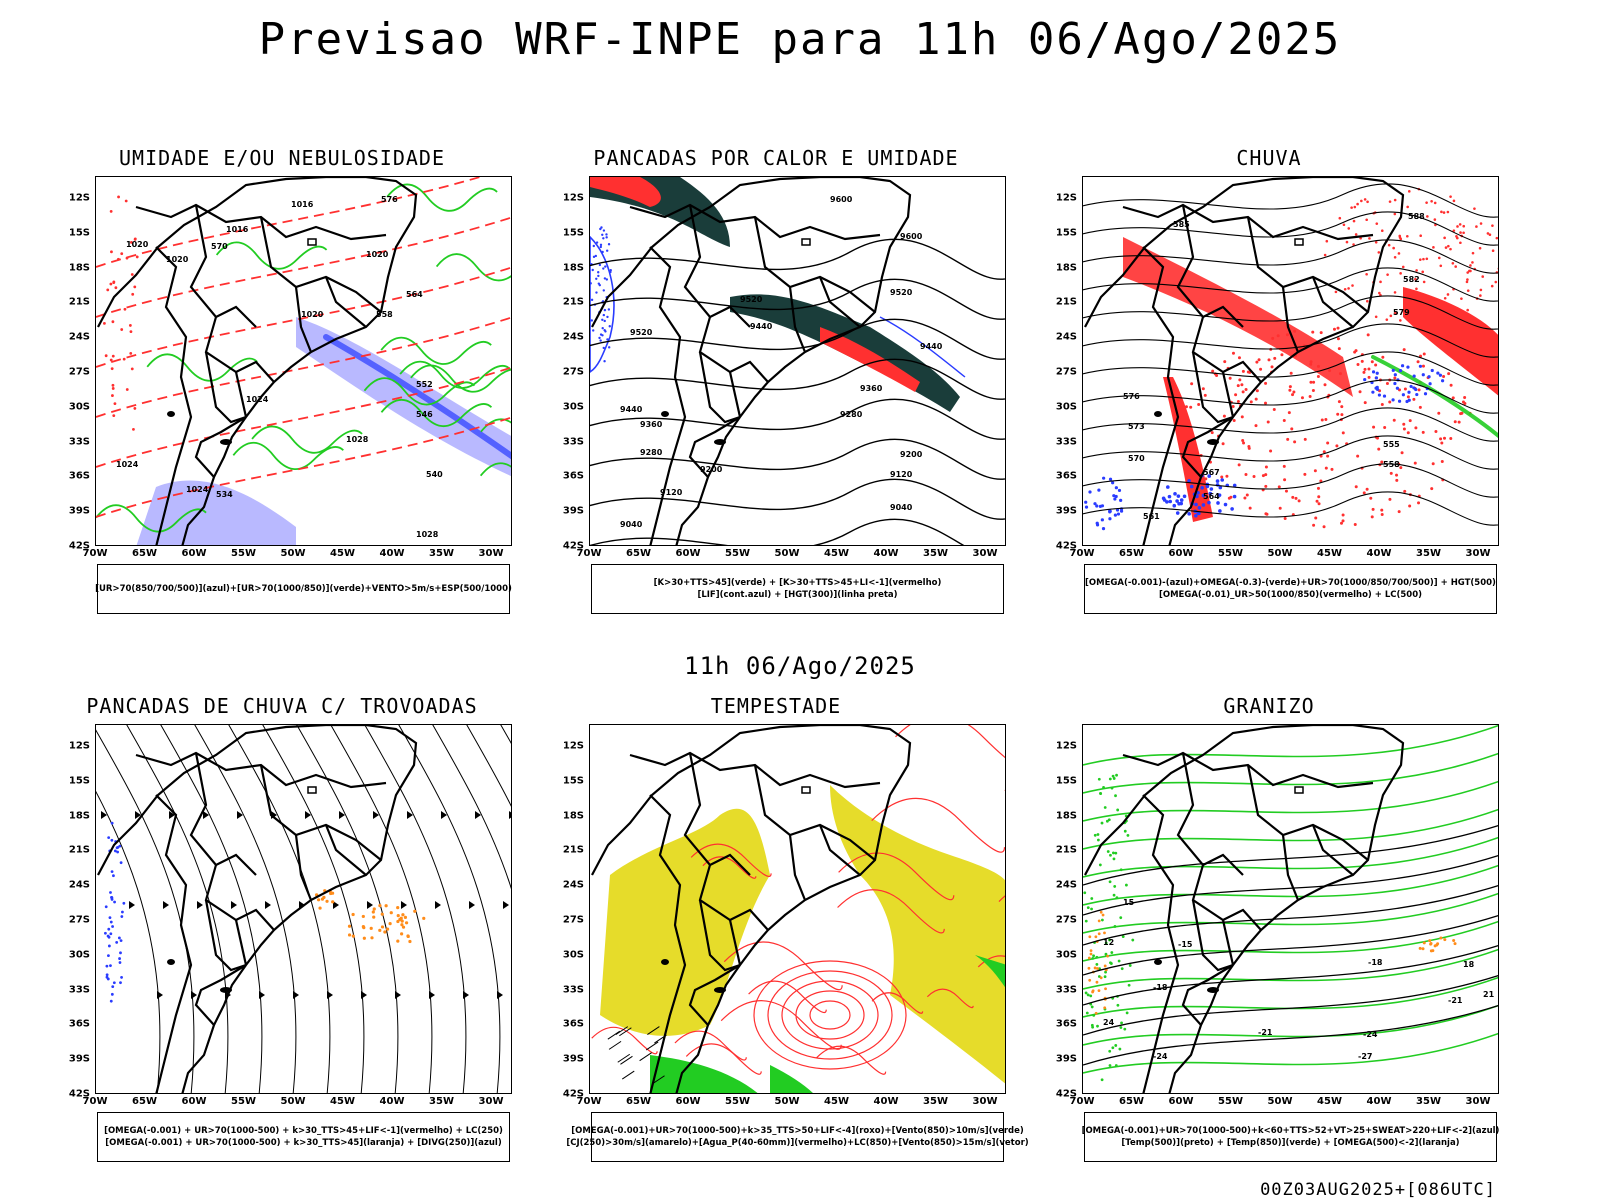  I want to click on lon-tick-label: 50W, so click(787, 553).